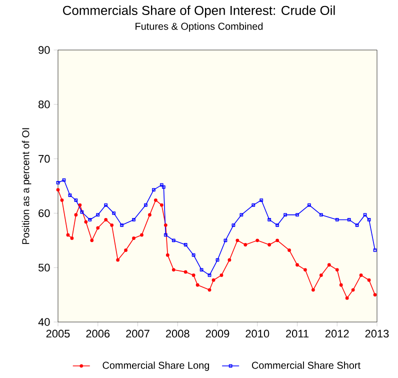  What do you see at coordinates (138, 334) in the screenshot?
I see `x-tick-label: 2007` at bounding box center [138, 334].